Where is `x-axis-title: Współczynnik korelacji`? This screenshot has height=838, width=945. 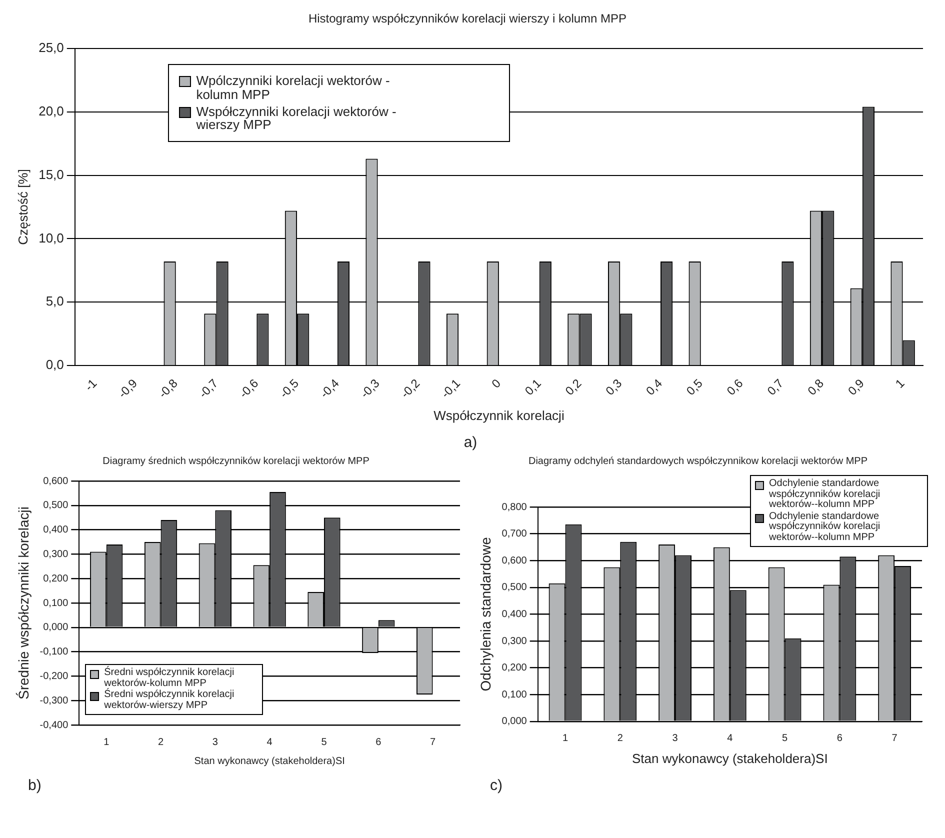
x-axis-title: Współczynnik korelacji is located at coordinates (499, 415).